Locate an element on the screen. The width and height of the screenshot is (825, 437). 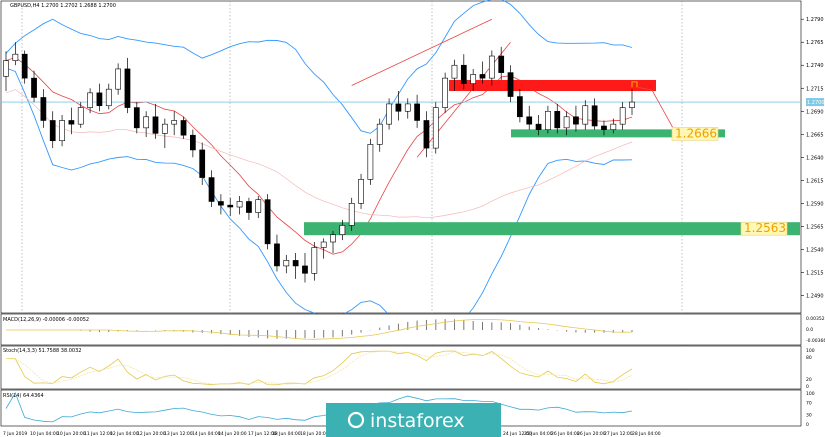
time-tick-label: 26 Jun 20:00 is located at coordinates (591, 434).